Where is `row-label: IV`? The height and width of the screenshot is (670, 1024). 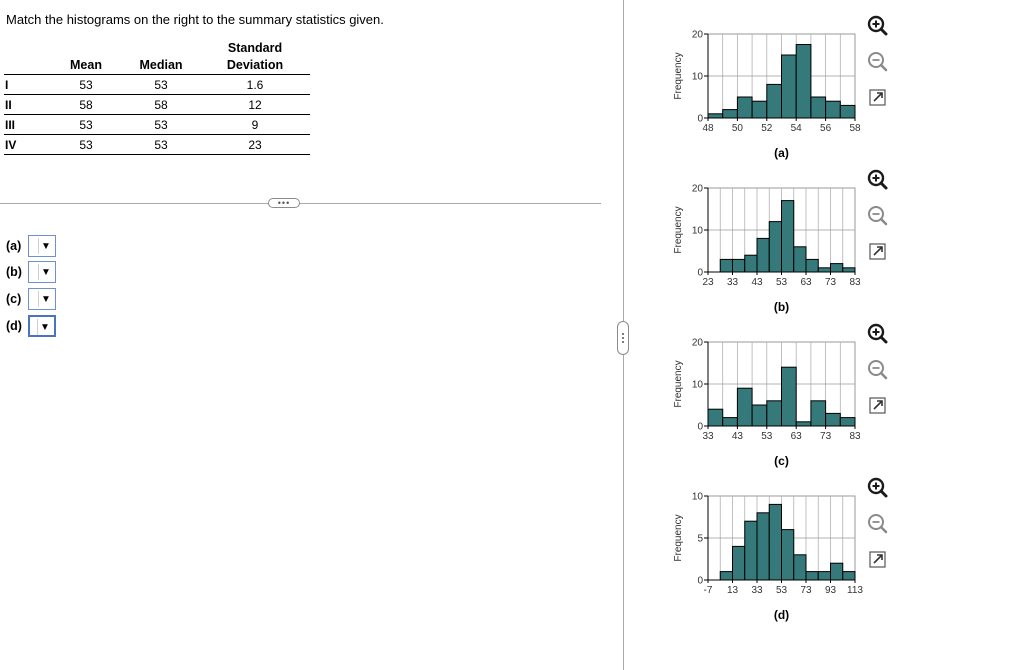
row-label: IV is located at coordinates (27, 144).